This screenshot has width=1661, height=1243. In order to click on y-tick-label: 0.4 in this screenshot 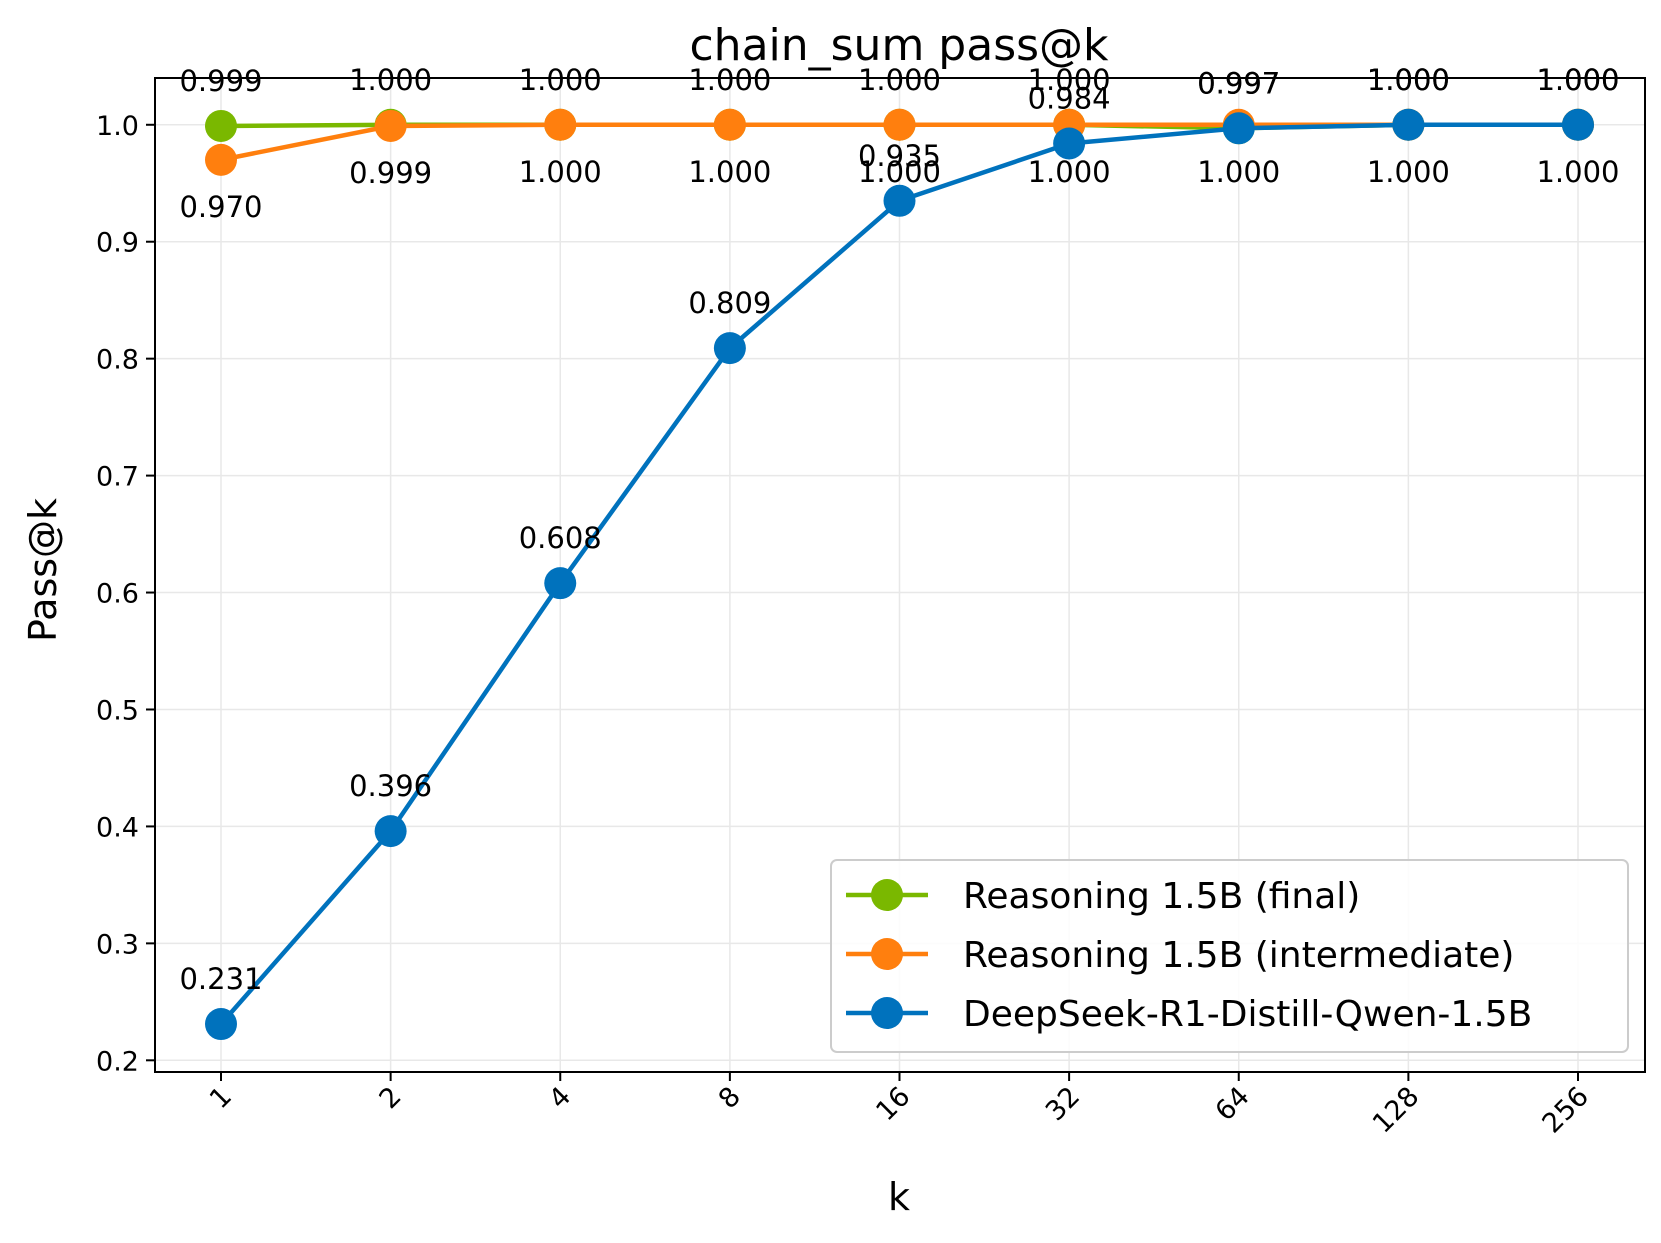, I will do `click(117, 827)`.